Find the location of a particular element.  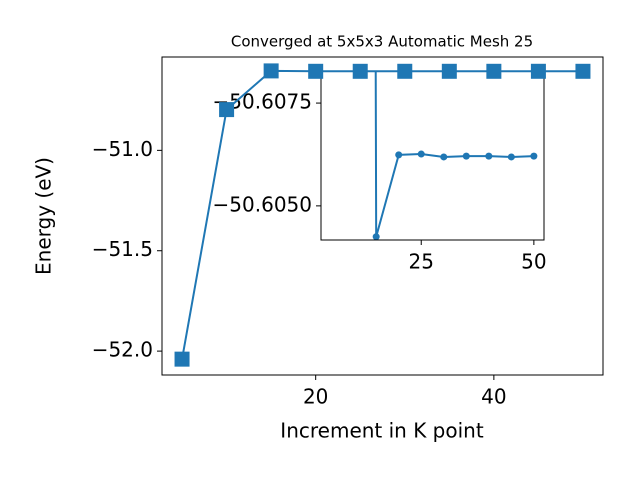

x-tick-label: 20 is located at coordinates (315, 397).